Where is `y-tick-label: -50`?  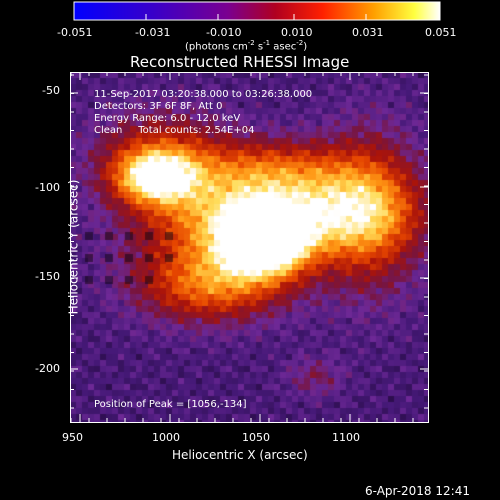
y-tick-label: -50 is located at coordinates (51, 90).